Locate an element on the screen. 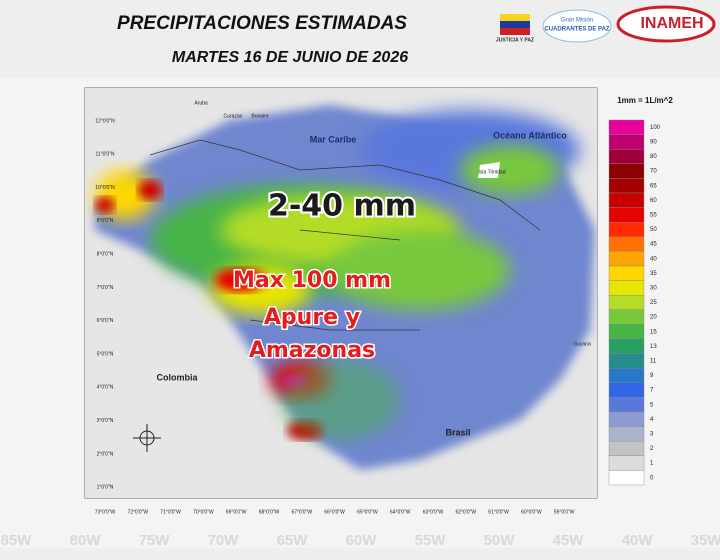 The height and width of the screenshot is (560, 720). logo-text: JUSTICIA Y PAZ is located at coordinates (515, 40).